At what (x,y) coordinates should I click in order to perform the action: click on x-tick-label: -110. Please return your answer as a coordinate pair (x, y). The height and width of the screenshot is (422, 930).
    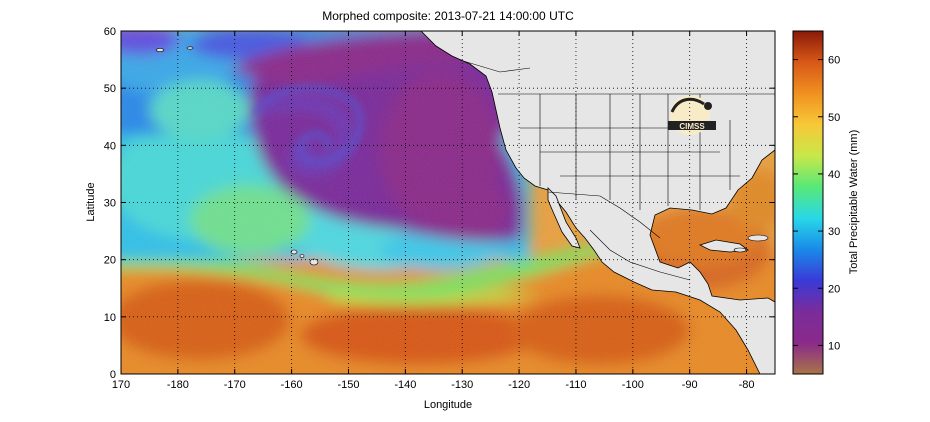
    Looking at the image, I should click on (575, 385).